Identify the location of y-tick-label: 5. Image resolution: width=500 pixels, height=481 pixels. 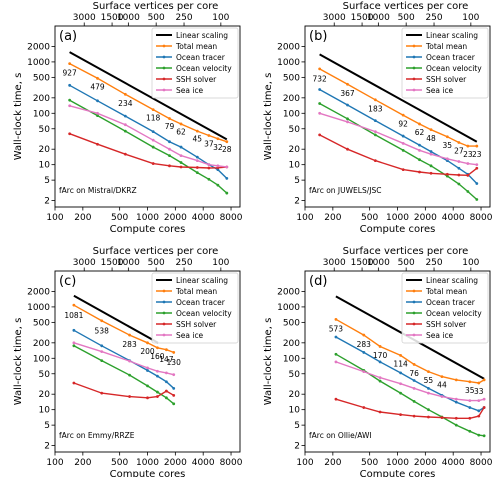
(297, 181).